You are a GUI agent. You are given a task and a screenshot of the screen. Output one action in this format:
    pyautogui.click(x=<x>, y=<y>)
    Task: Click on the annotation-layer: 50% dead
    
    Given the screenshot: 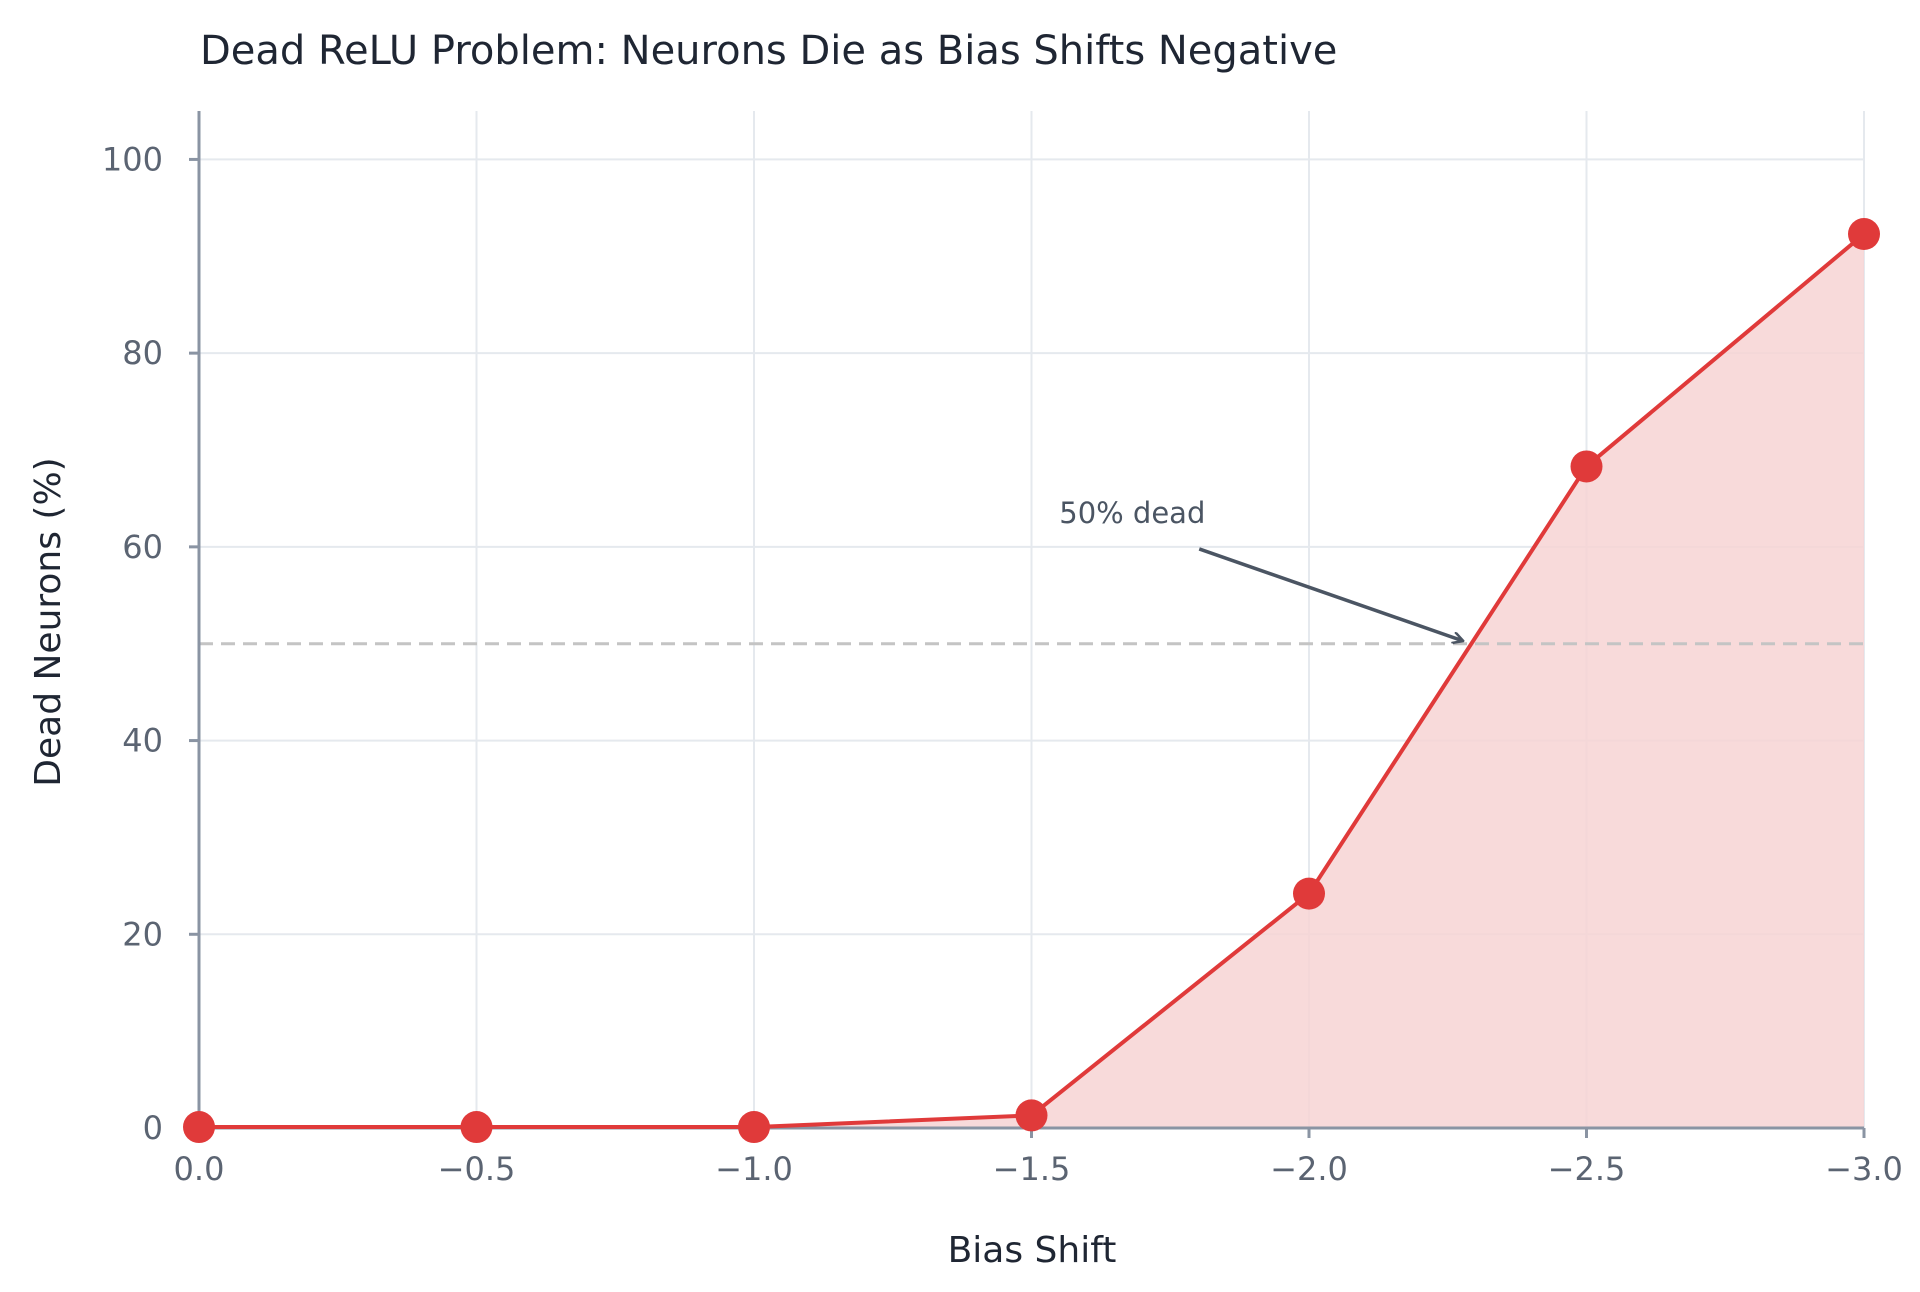 What is the action you would take?
    pyautogui.click(x=1260, y=568)
    